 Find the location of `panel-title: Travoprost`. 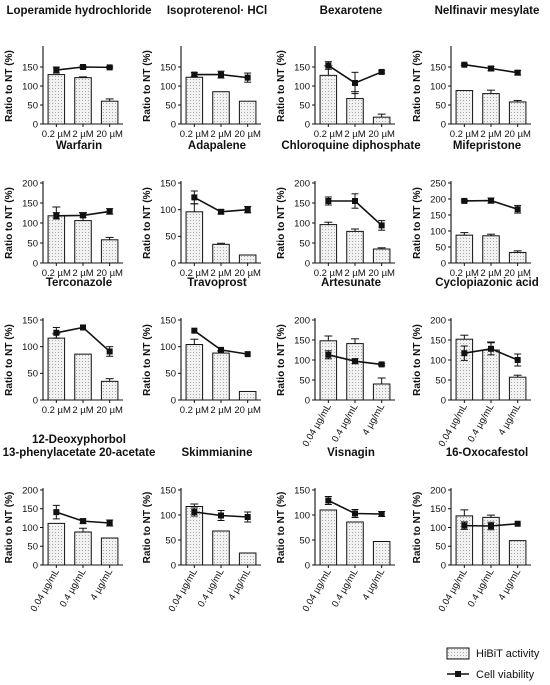

panel-title: Travoprost is located at coordinates (217, 283).